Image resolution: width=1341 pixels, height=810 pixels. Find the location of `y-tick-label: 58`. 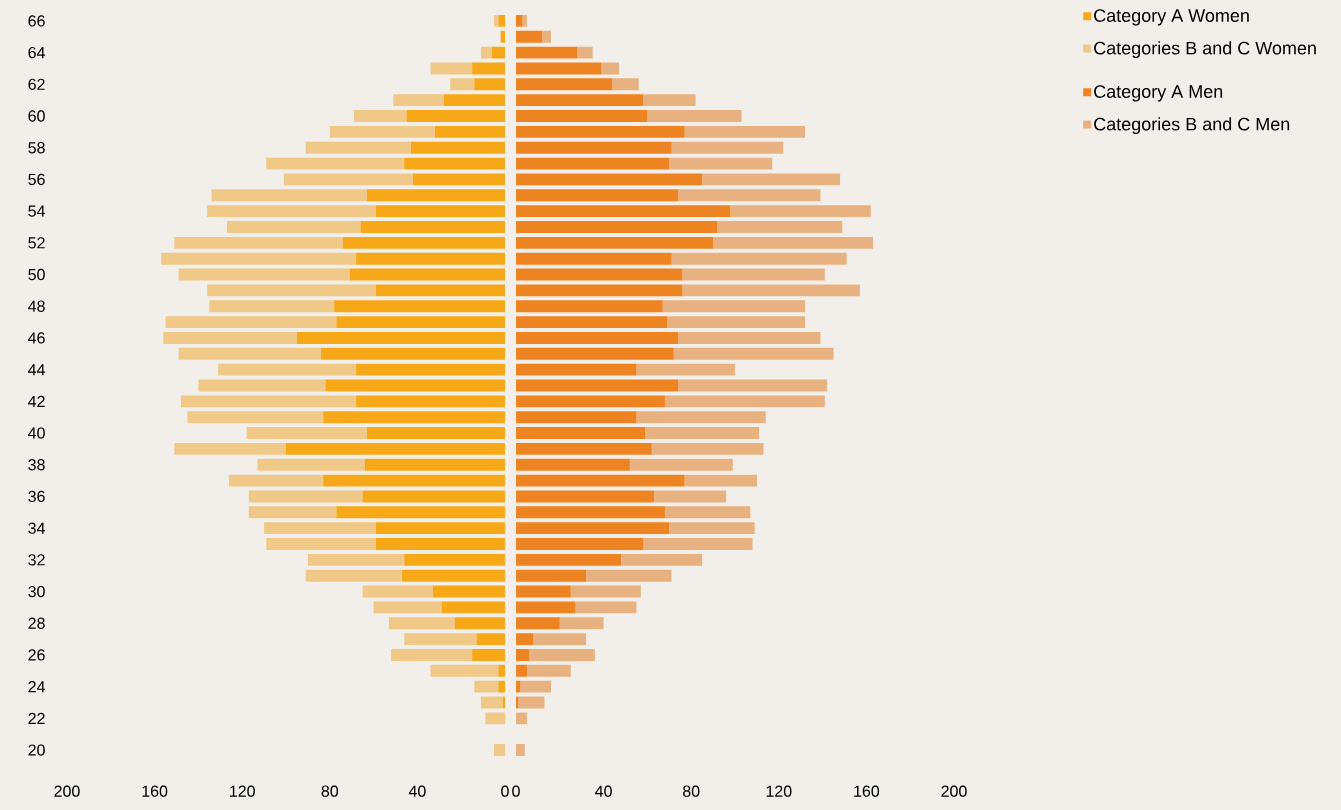

y-tick-label: 58 is located at coordinates (36, 148).